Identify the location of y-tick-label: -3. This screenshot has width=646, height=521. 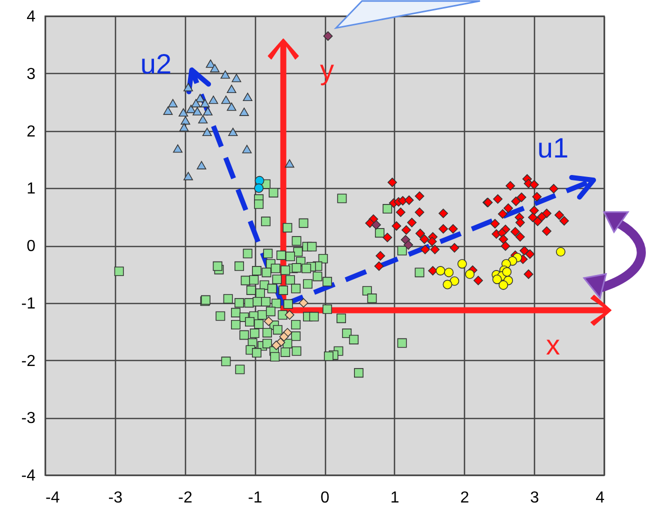
(28, 419).